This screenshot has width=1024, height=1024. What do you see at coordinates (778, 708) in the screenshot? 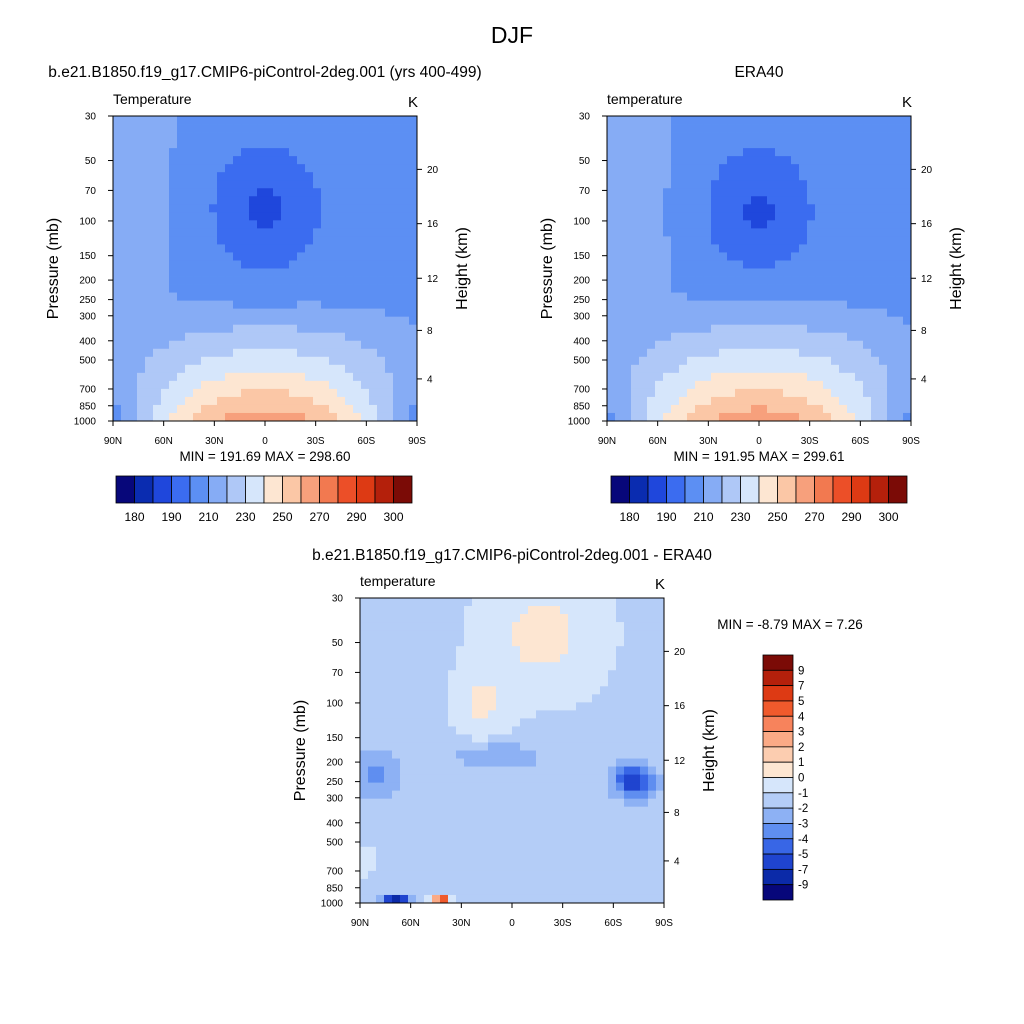
I see `colorbar-box` at bounding box center [778, 708].